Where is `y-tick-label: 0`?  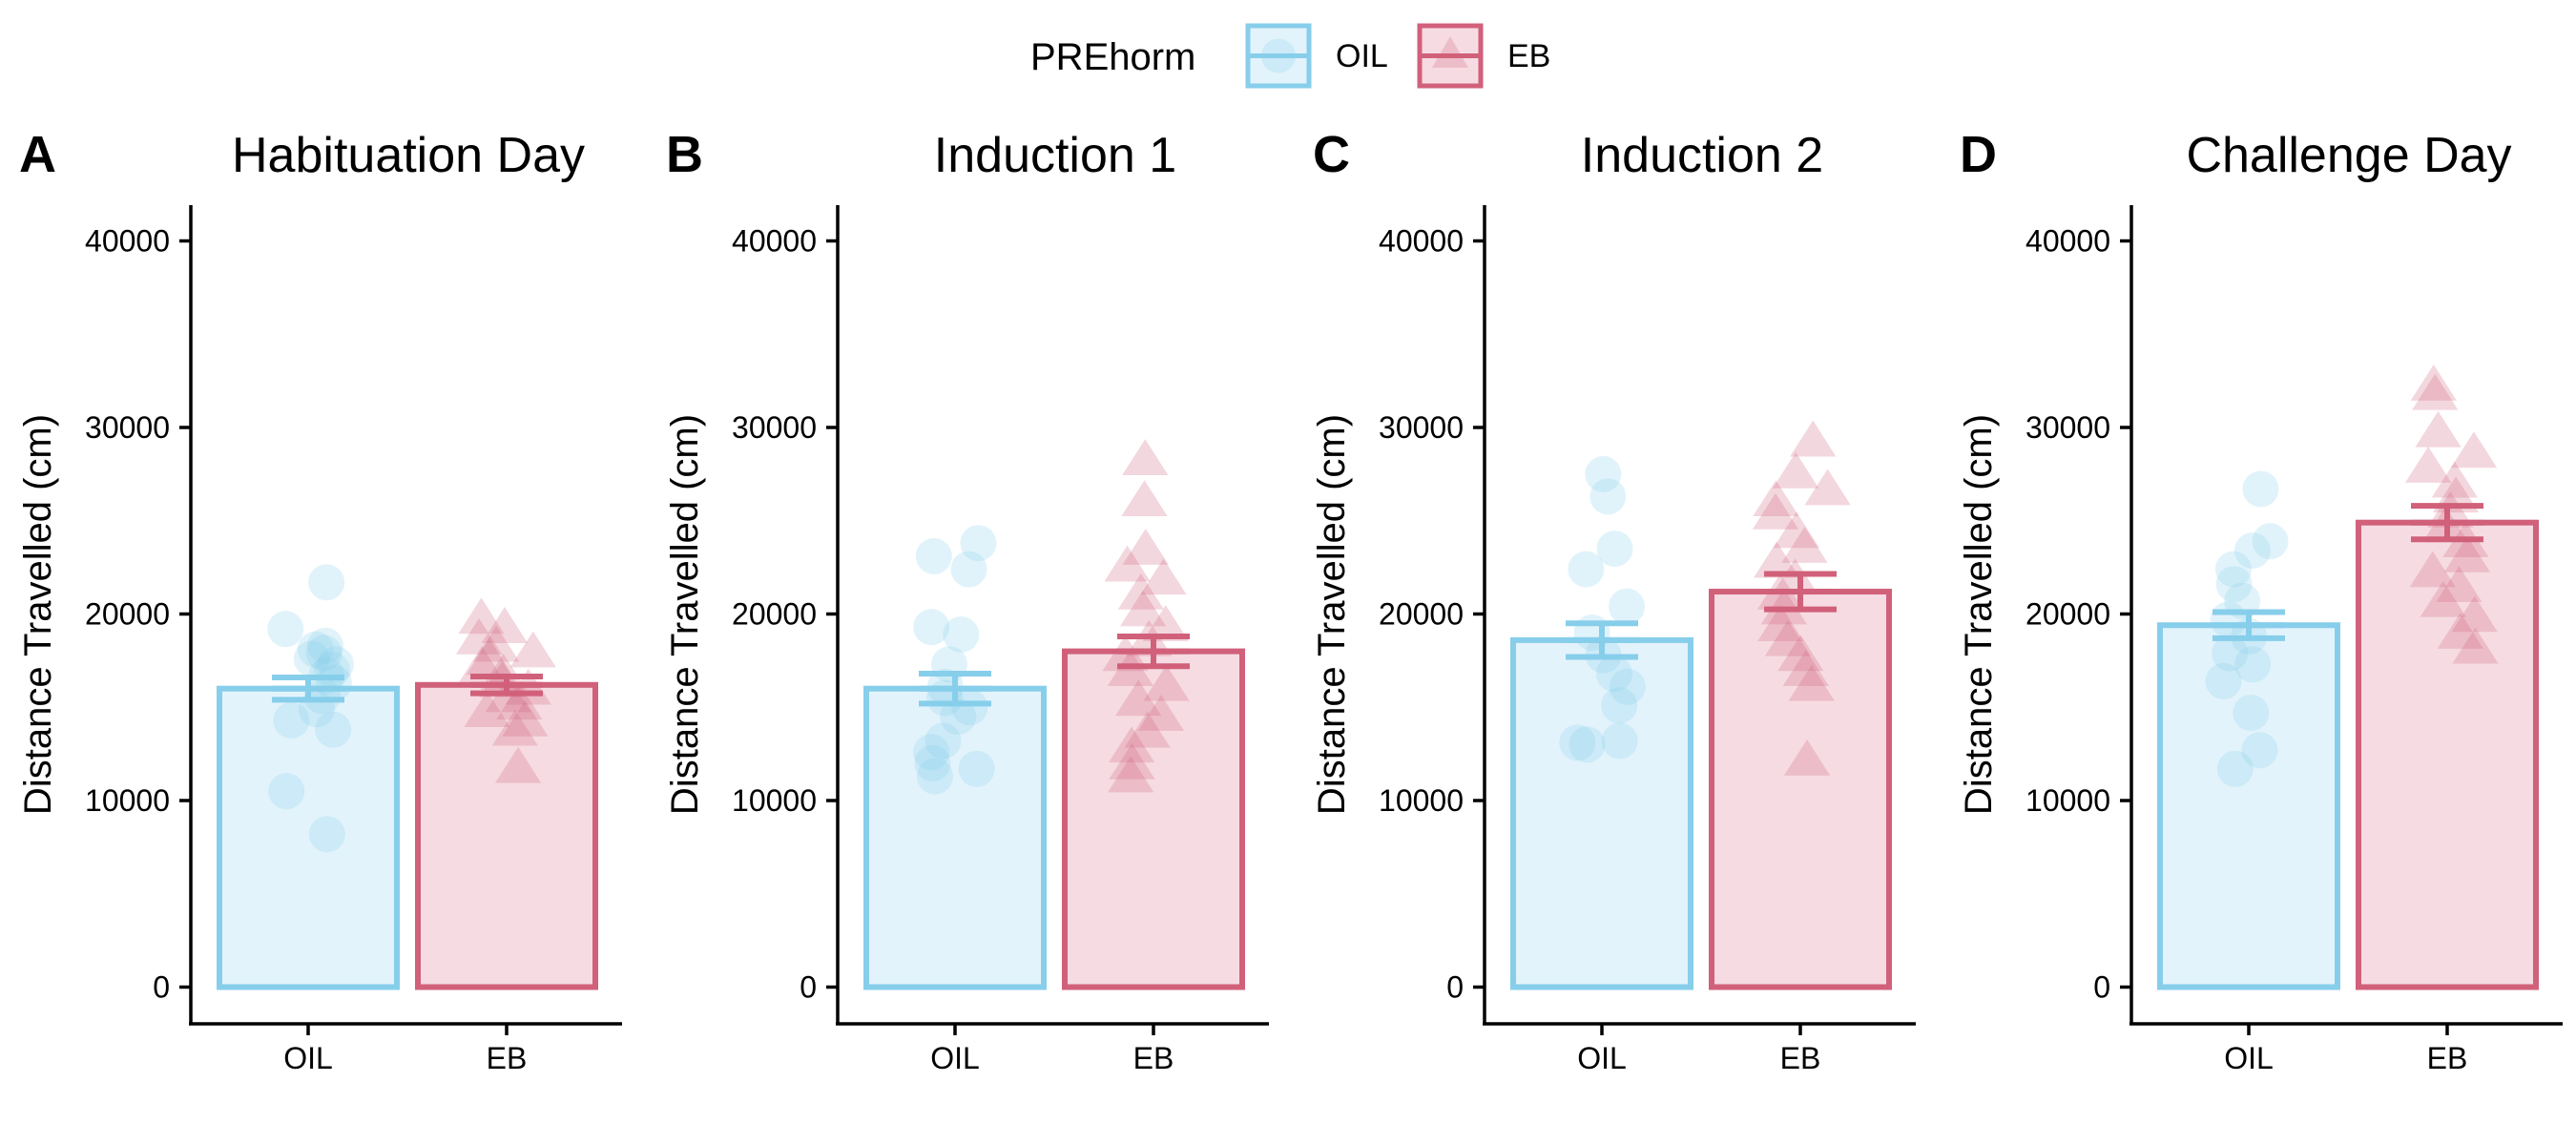 y-tick-label: 0 is located at coordinates (161, 987).